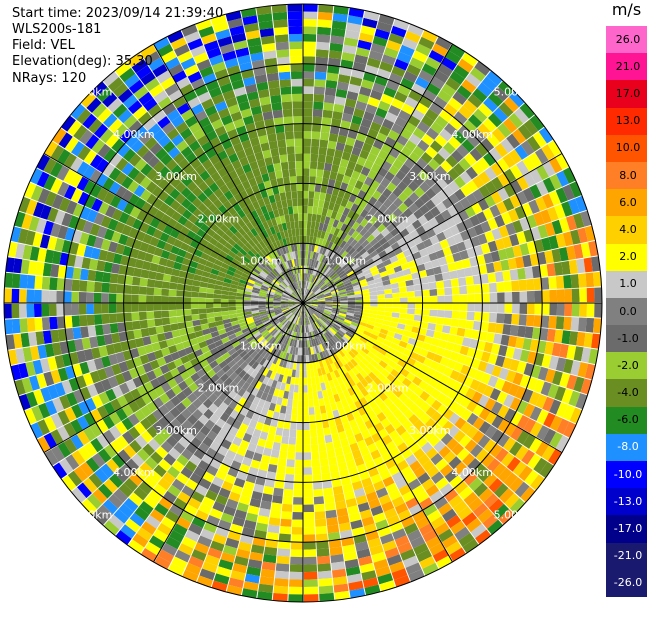 This screenshot has width=647, height=617. What do you see at coordinates (628, 40) in the screenshot?
I see `colorbar-tick-label: 26.0` at bounding box center [628, 40].